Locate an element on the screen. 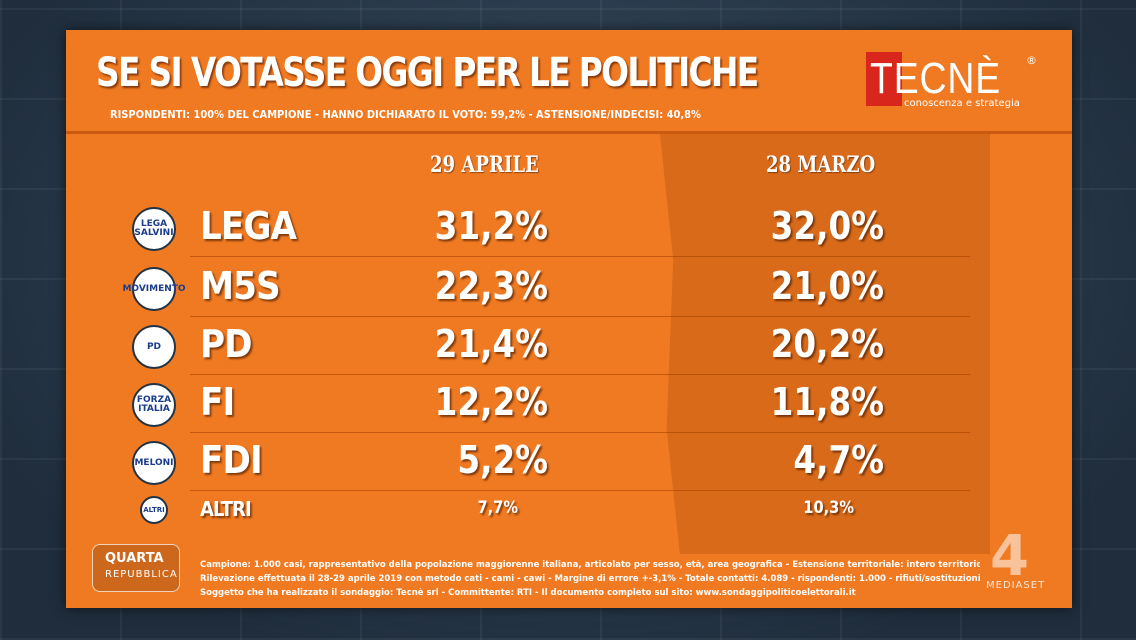 The height and width of the screenshot is (640, 1136). header-divider is located at coordinates (569, 132).